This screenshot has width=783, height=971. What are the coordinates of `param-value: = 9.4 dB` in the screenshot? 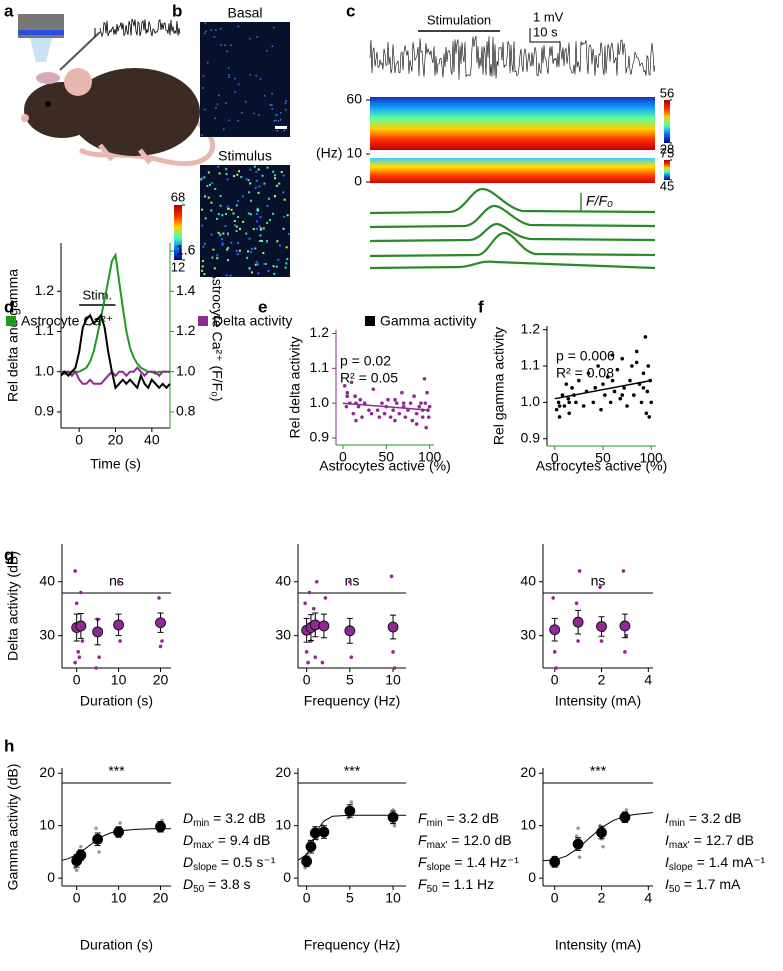 It's located at (242, 840).